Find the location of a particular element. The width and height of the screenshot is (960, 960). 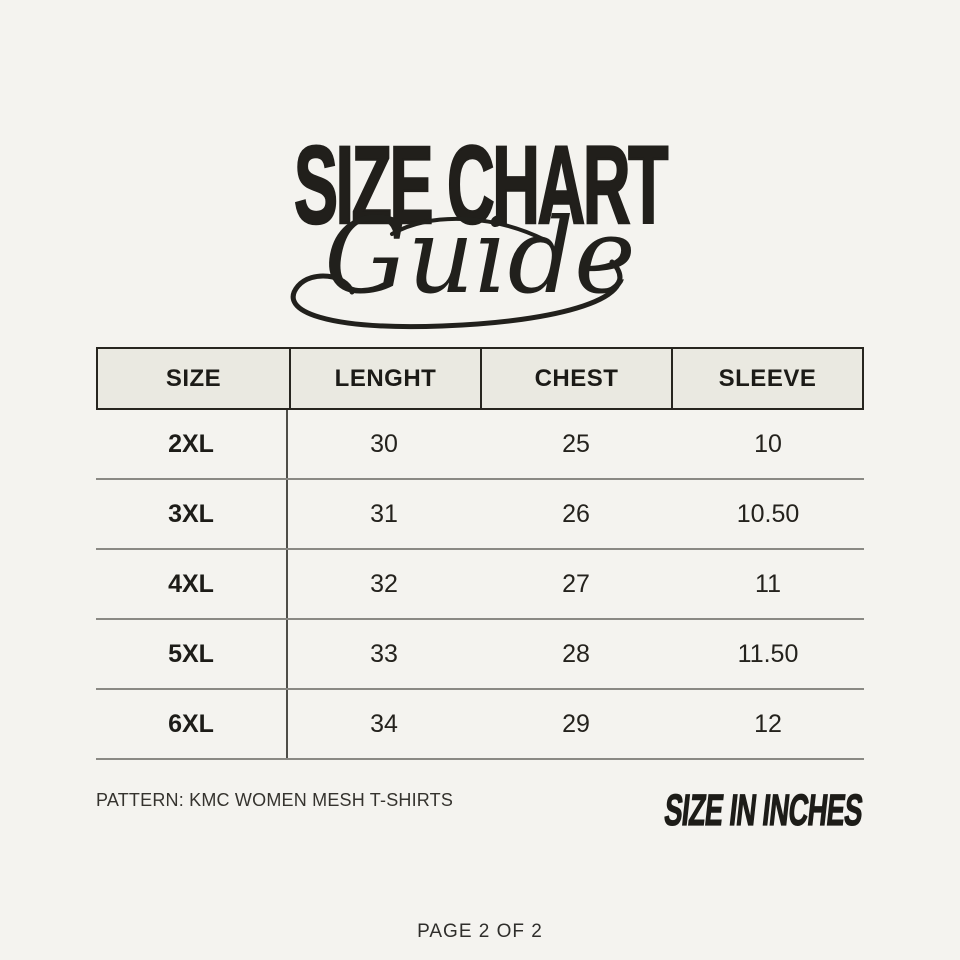

guide-underline-swash is located at coordinates (456, 294).